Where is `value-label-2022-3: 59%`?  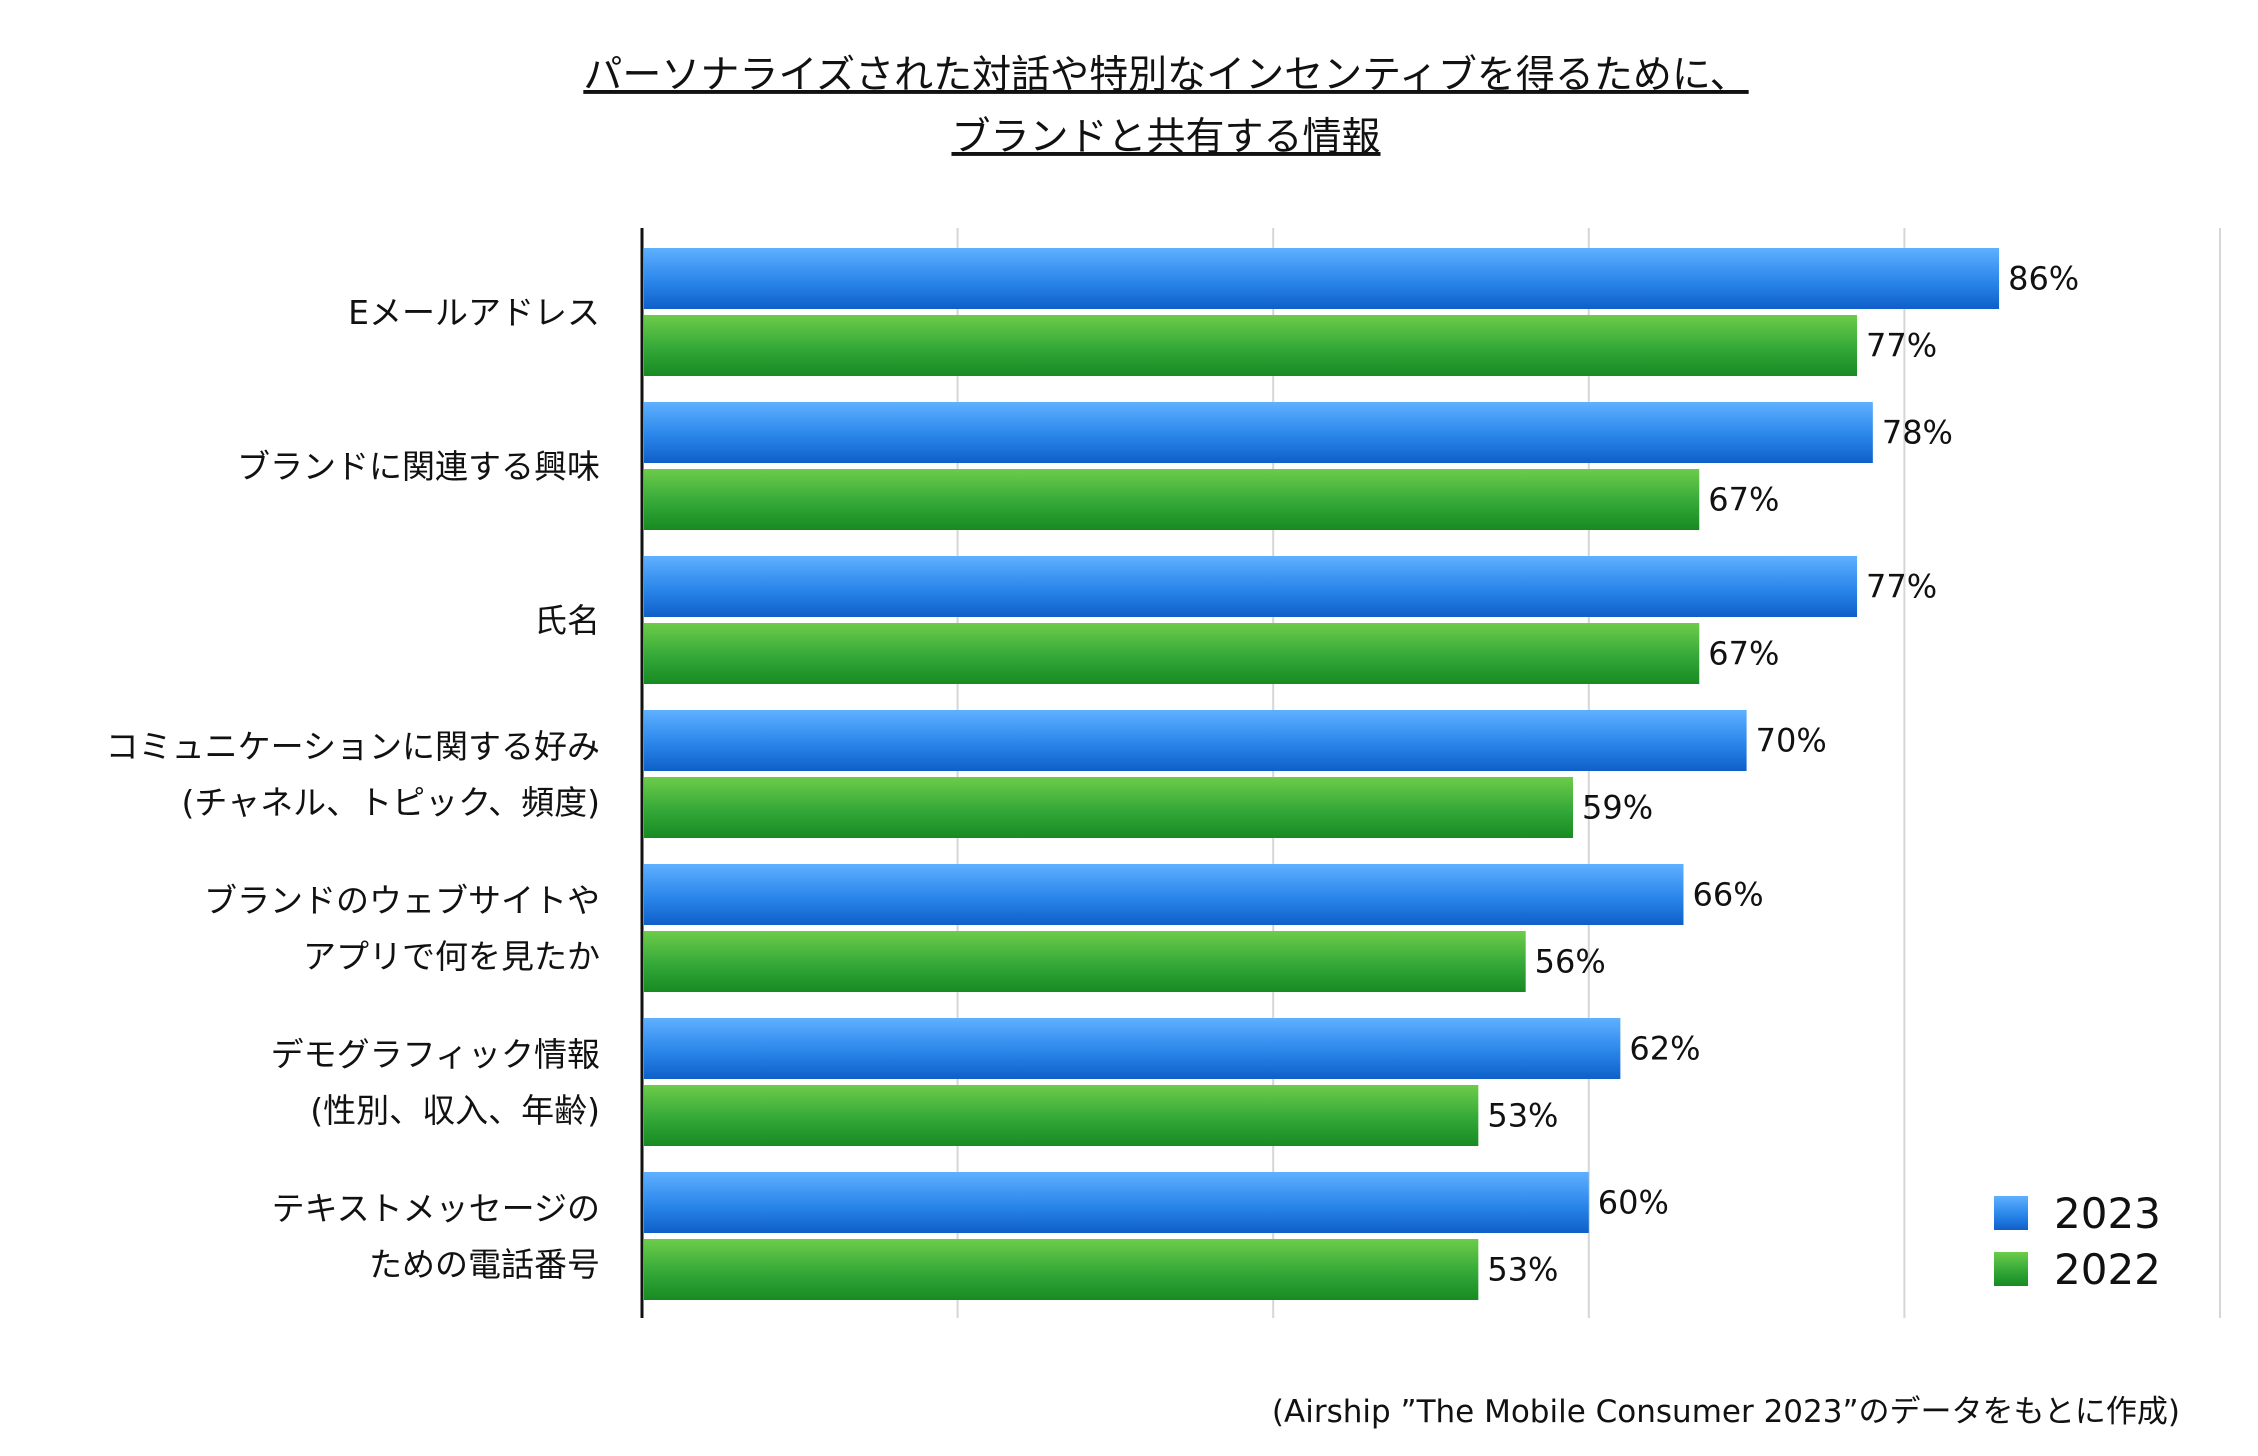
value-label-2022-3: 59% is located at coordinates (1617, 808).